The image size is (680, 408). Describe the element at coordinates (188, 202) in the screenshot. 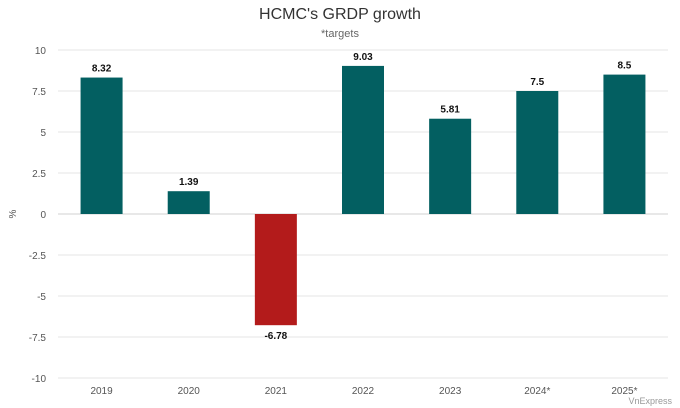

I see `bar-2020` at that location.